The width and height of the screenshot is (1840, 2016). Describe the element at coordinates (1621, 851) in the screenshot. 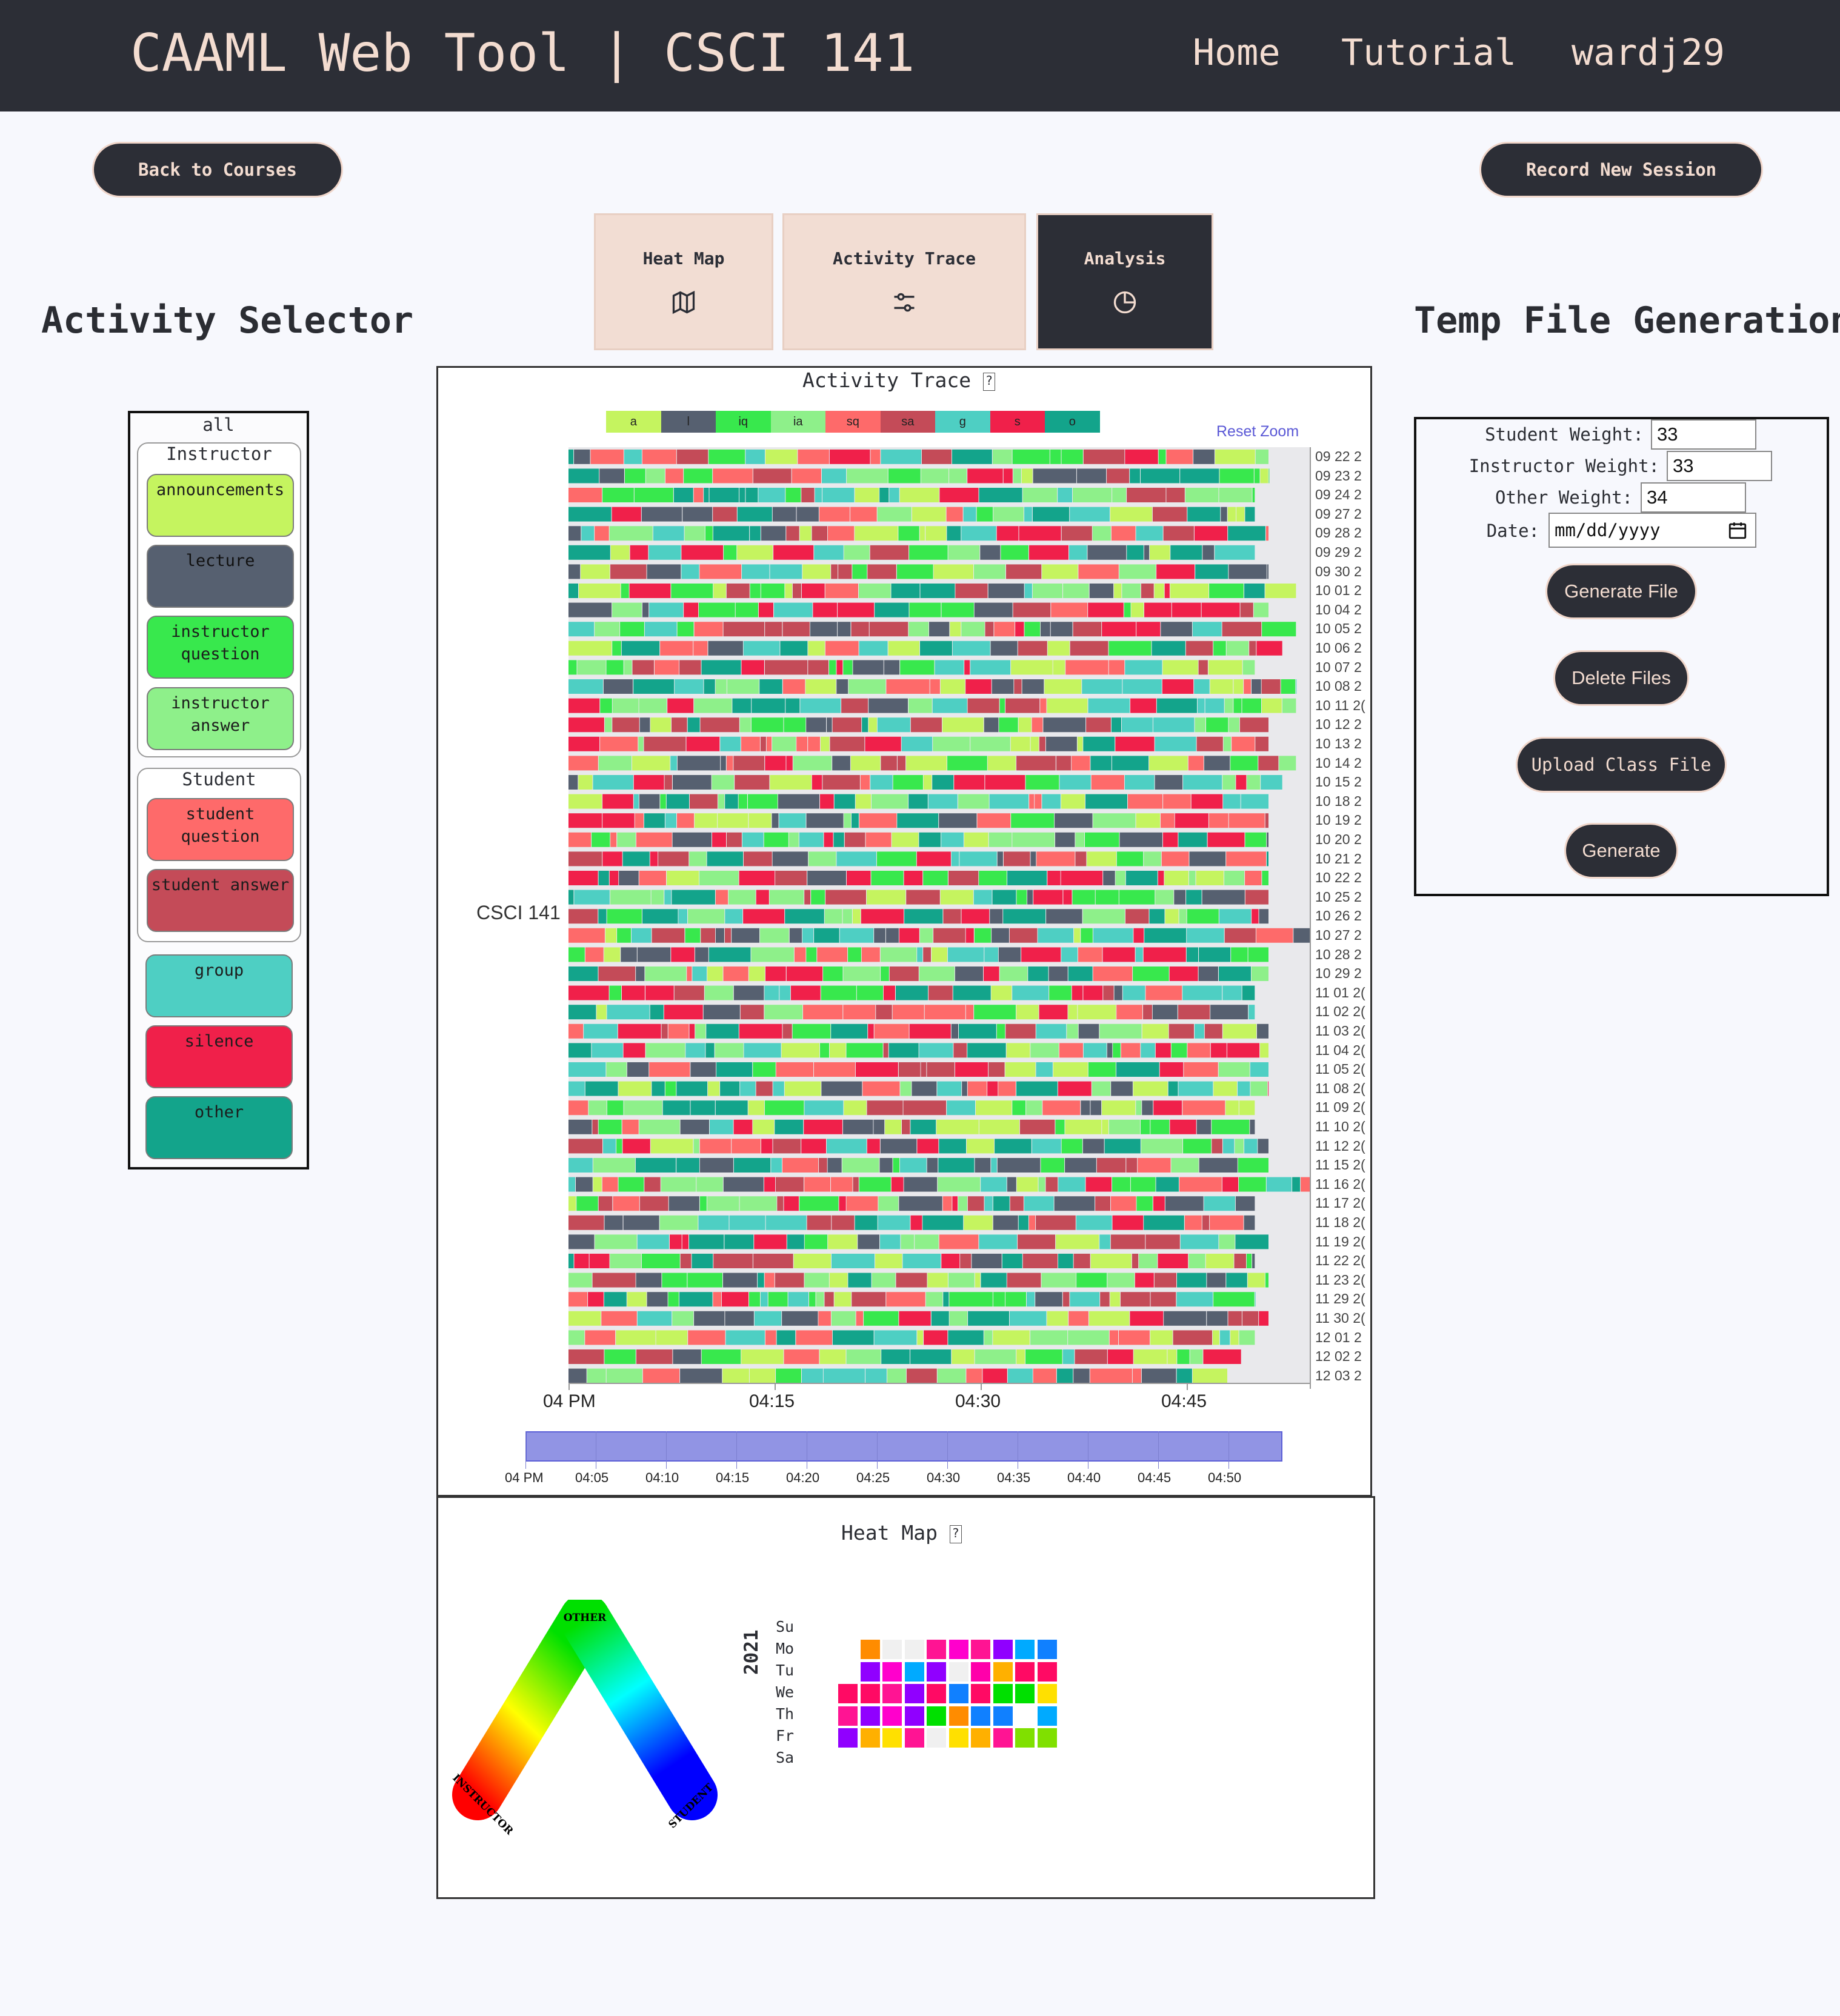

I see `generate-button: Generate` at that location.